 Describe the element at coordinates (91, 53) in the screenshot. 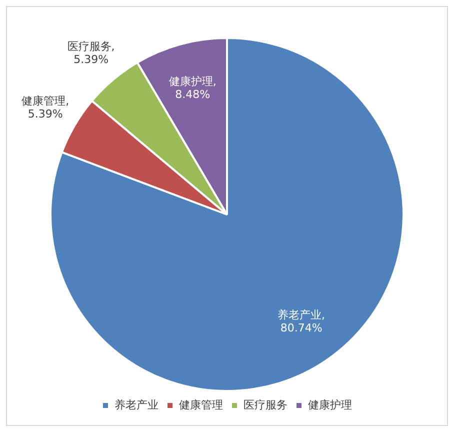

I see `data-label: 医疗服务, 5.39%` at that location.